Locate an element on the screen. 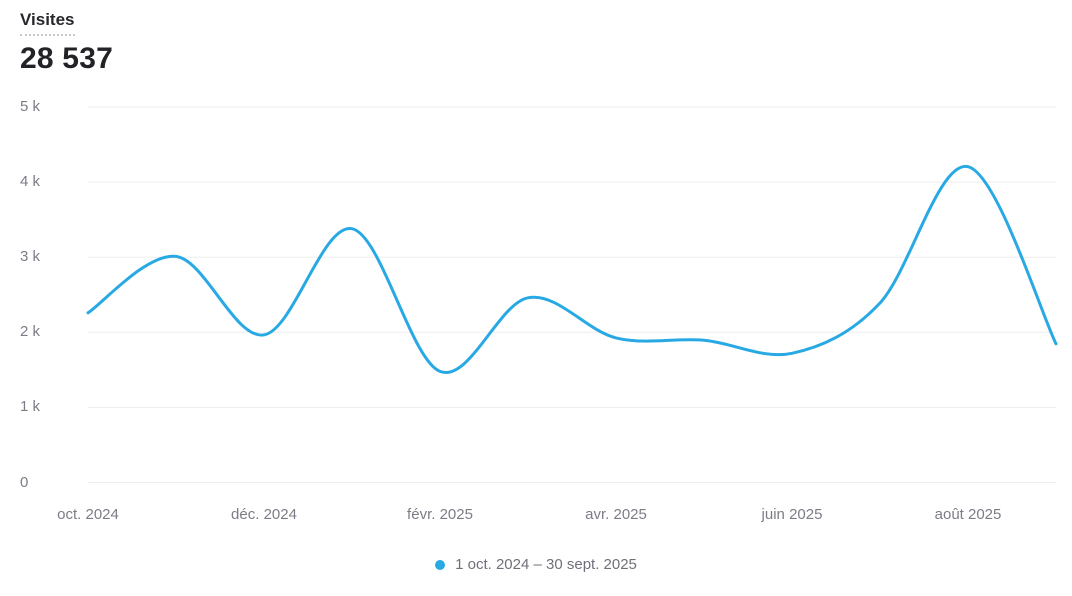  x-axis-tick-label: déc. 2024 is located at coordinates (264, 514).